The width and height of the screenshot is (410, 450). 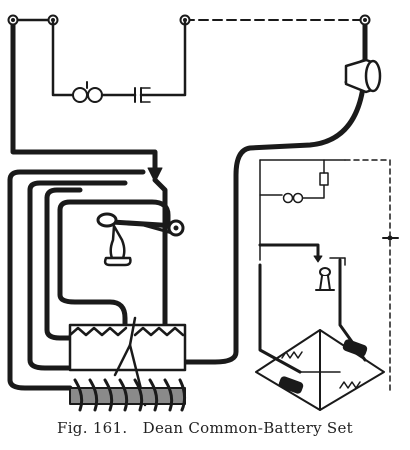 I want to click on top-left-wire, so click(x=84, y=96).